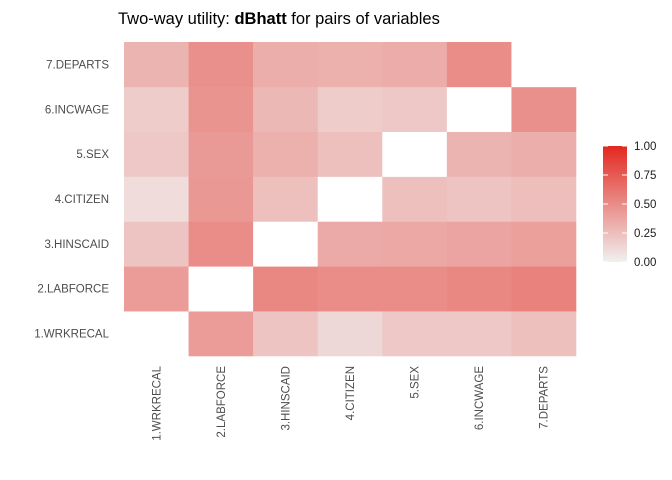 Image resolution: width=672 pixels, height=480 pixels. Describe the element at coordinates (479, 109) in the screenshot. I see `heatmap-cell-r6-c6` at that location.